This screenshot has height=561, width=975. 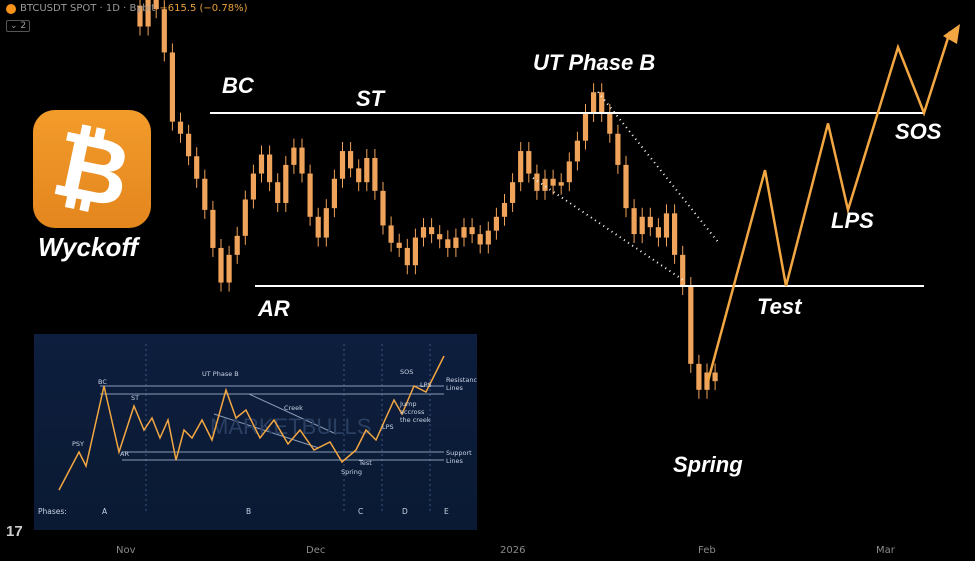 What do you see at coordinates (351, 472) in the screenshot?
I see `inset-spring: Spring` at bounding box center [351, 472].